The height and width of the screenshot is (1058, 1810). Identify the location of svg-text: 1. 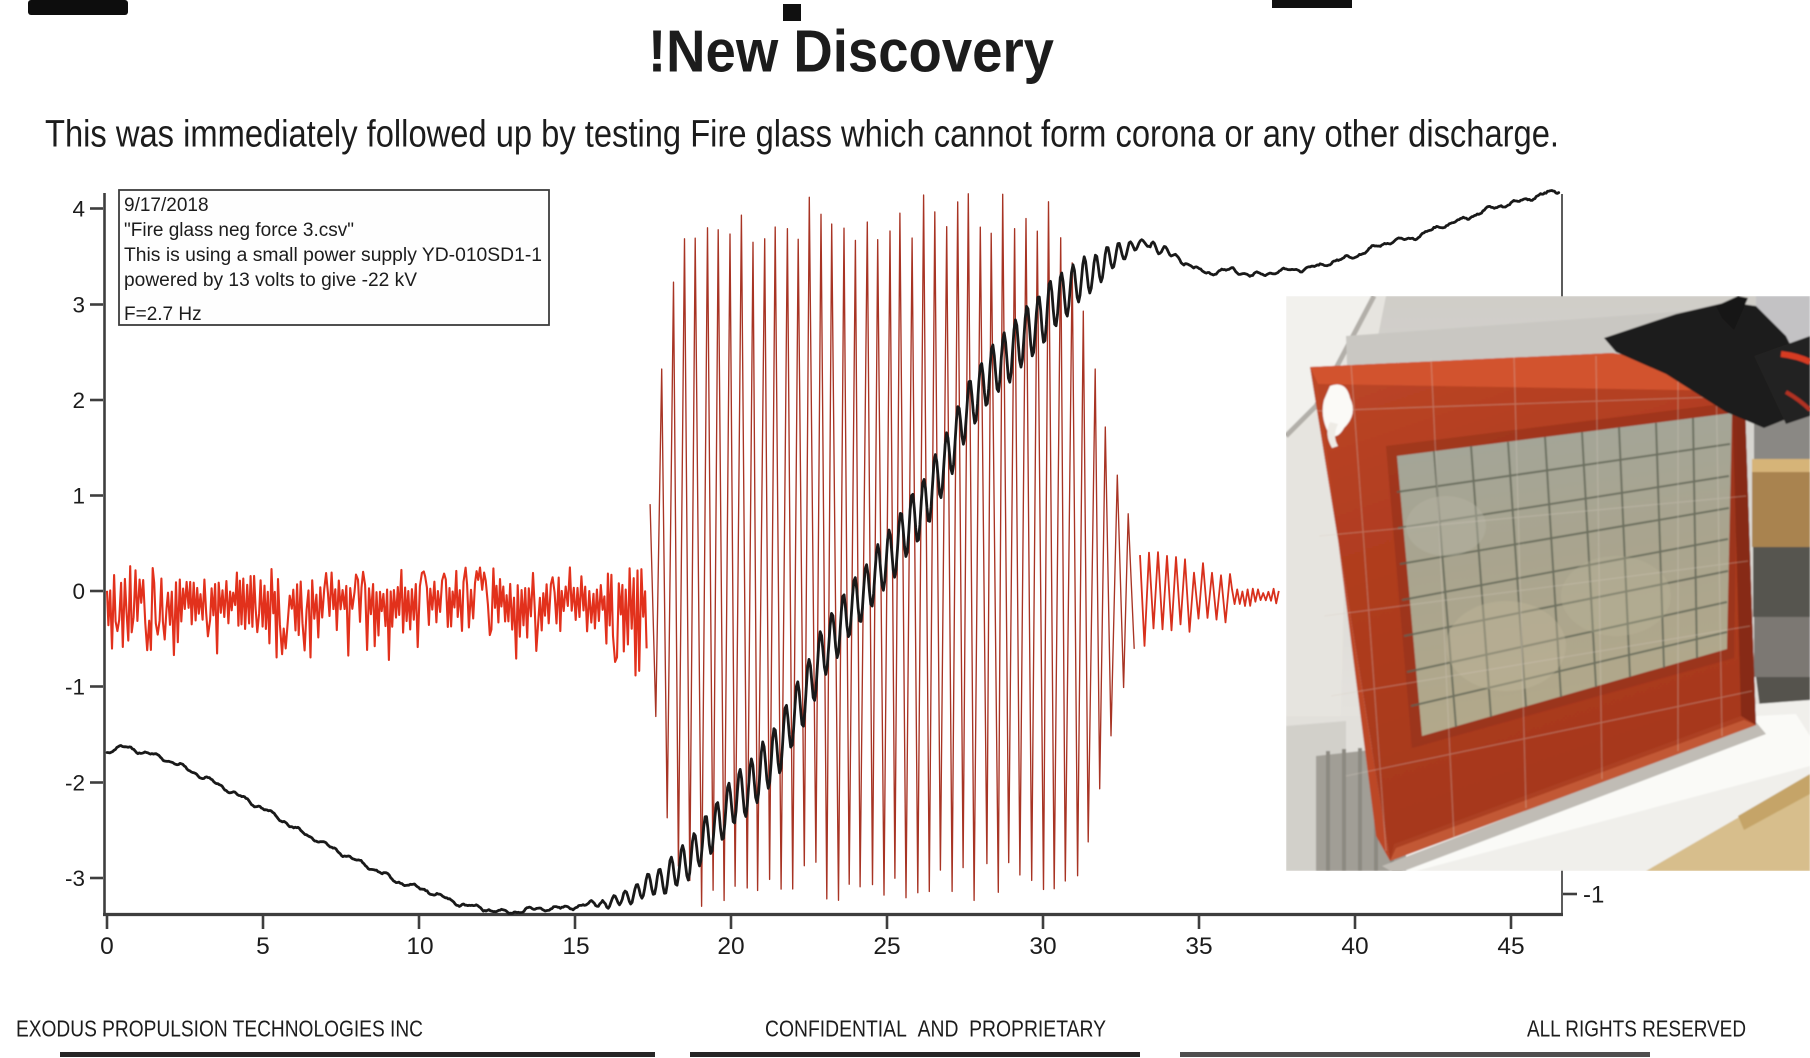
(78, 496).